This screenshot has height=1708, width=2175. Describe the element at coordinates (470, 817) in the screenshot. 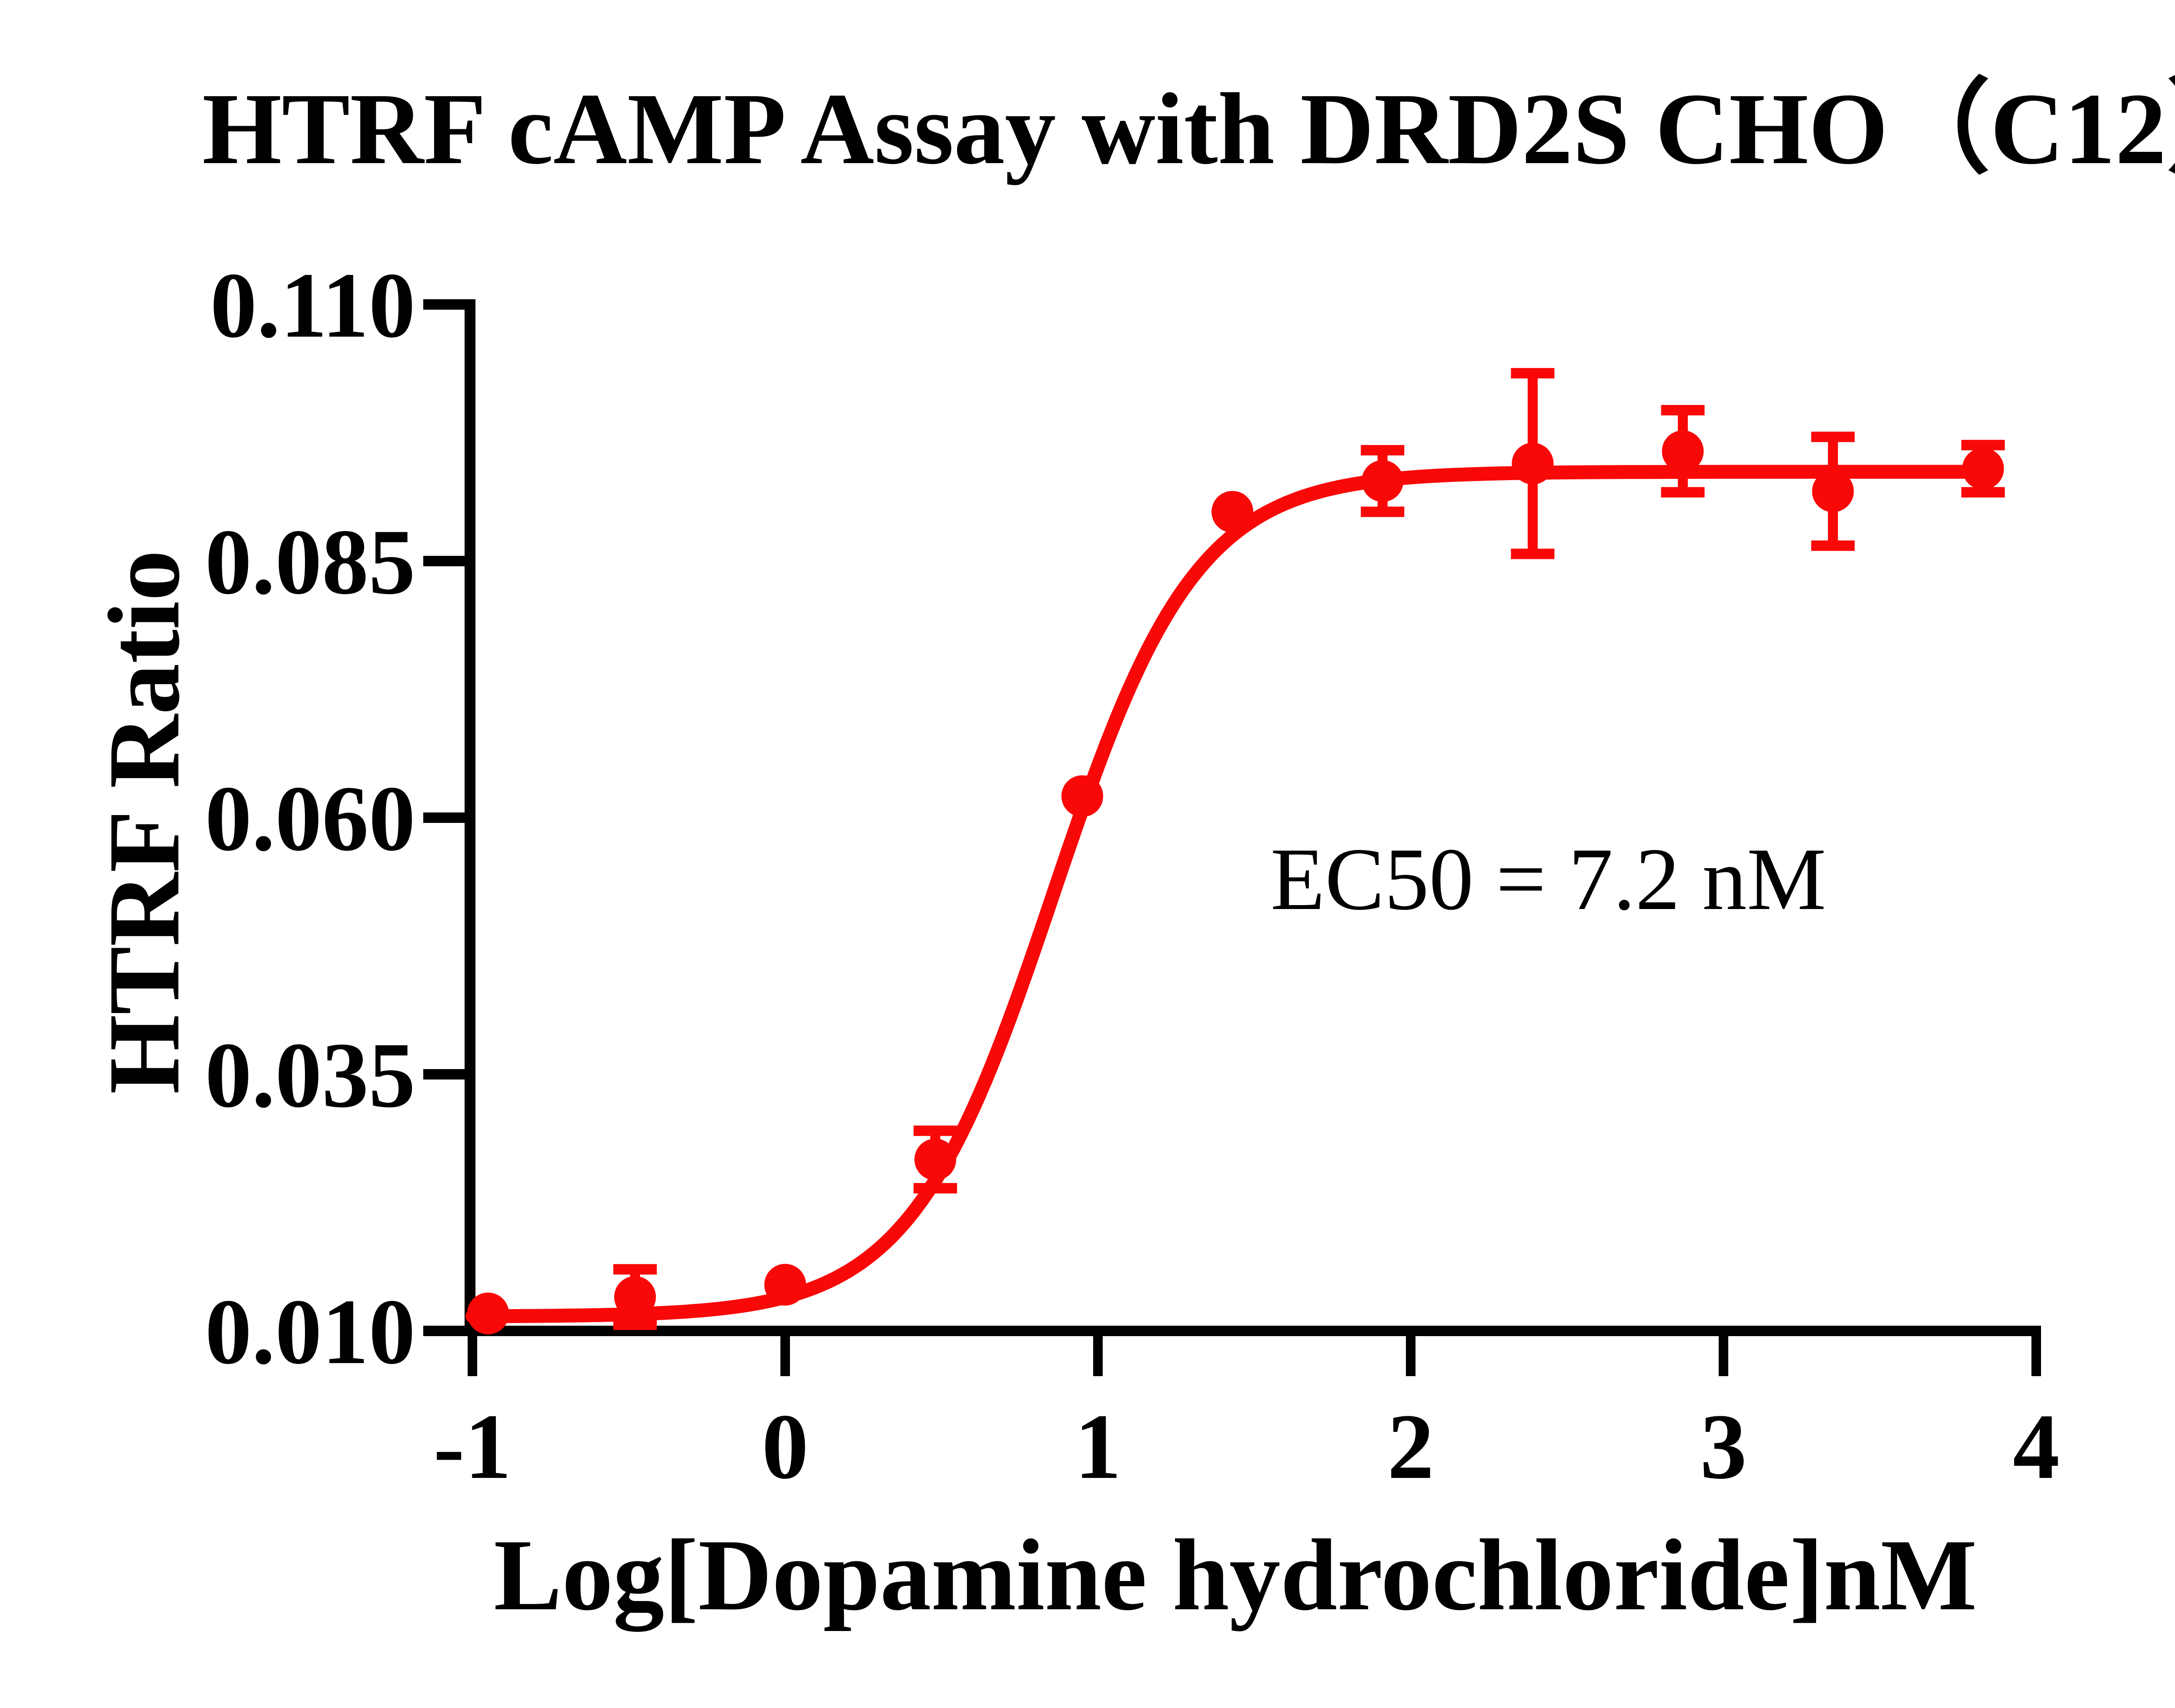

I see `y-axis-spine` at that location.